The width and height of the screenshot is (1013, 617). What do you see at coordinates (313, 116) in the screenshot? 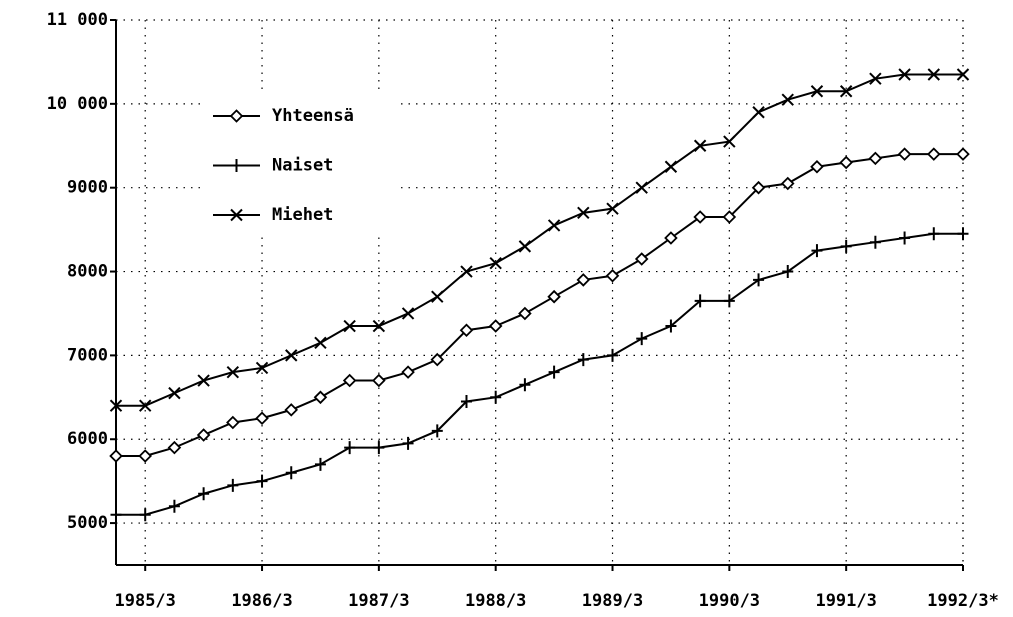
I see `legend-label: Yhteensä` at bounding box center [313, 116].